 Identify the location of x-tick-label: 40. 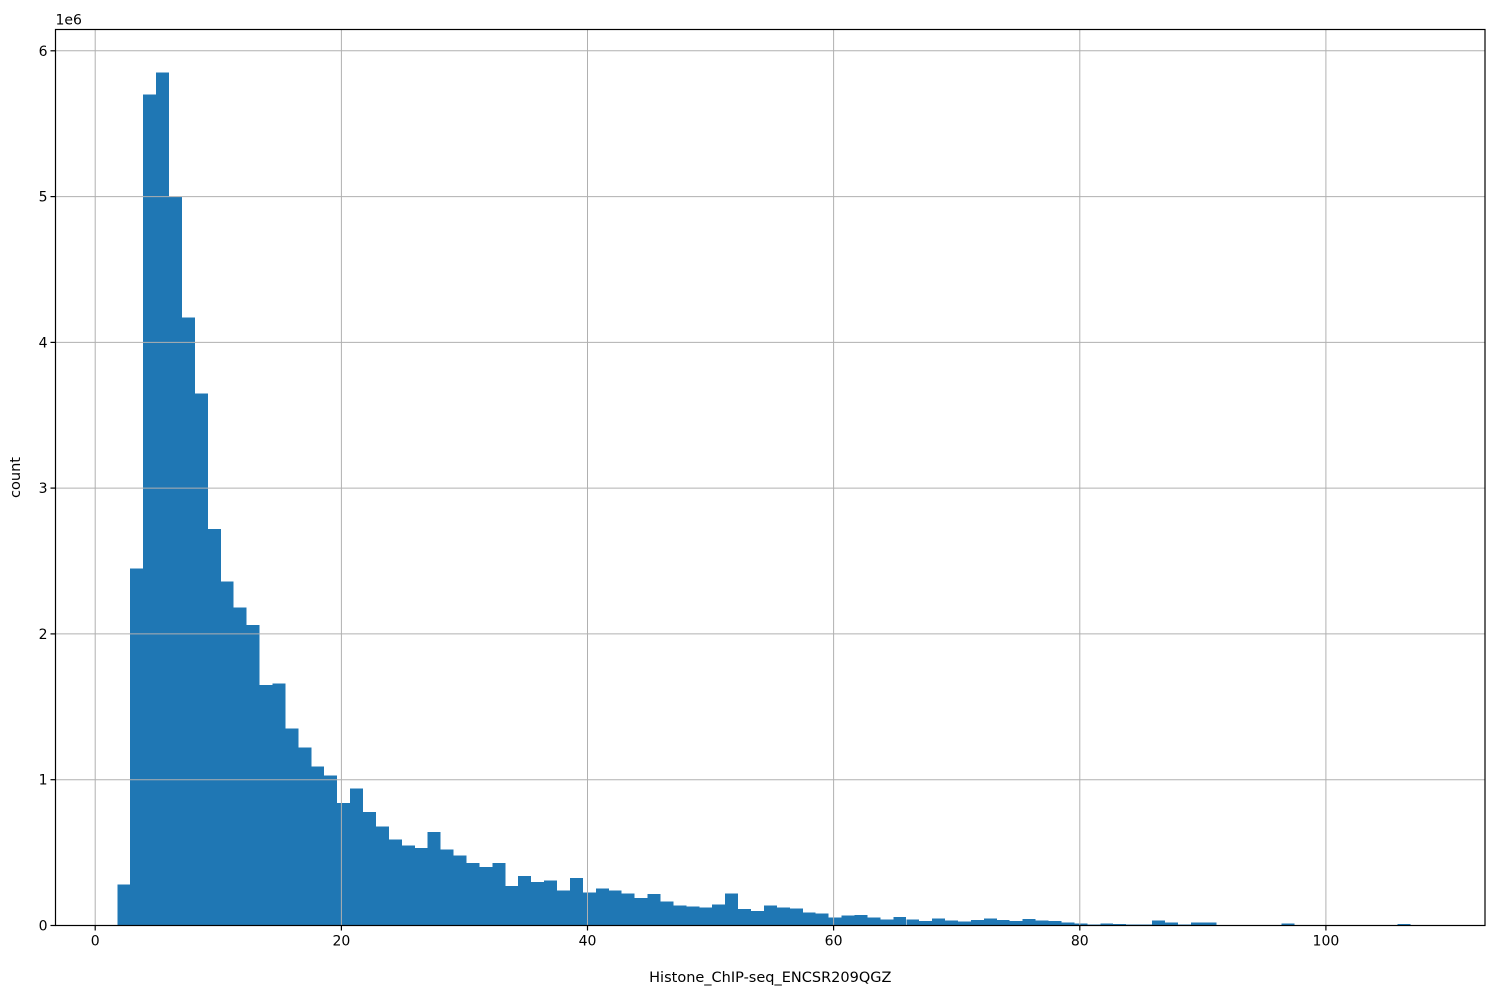
(588, 942).